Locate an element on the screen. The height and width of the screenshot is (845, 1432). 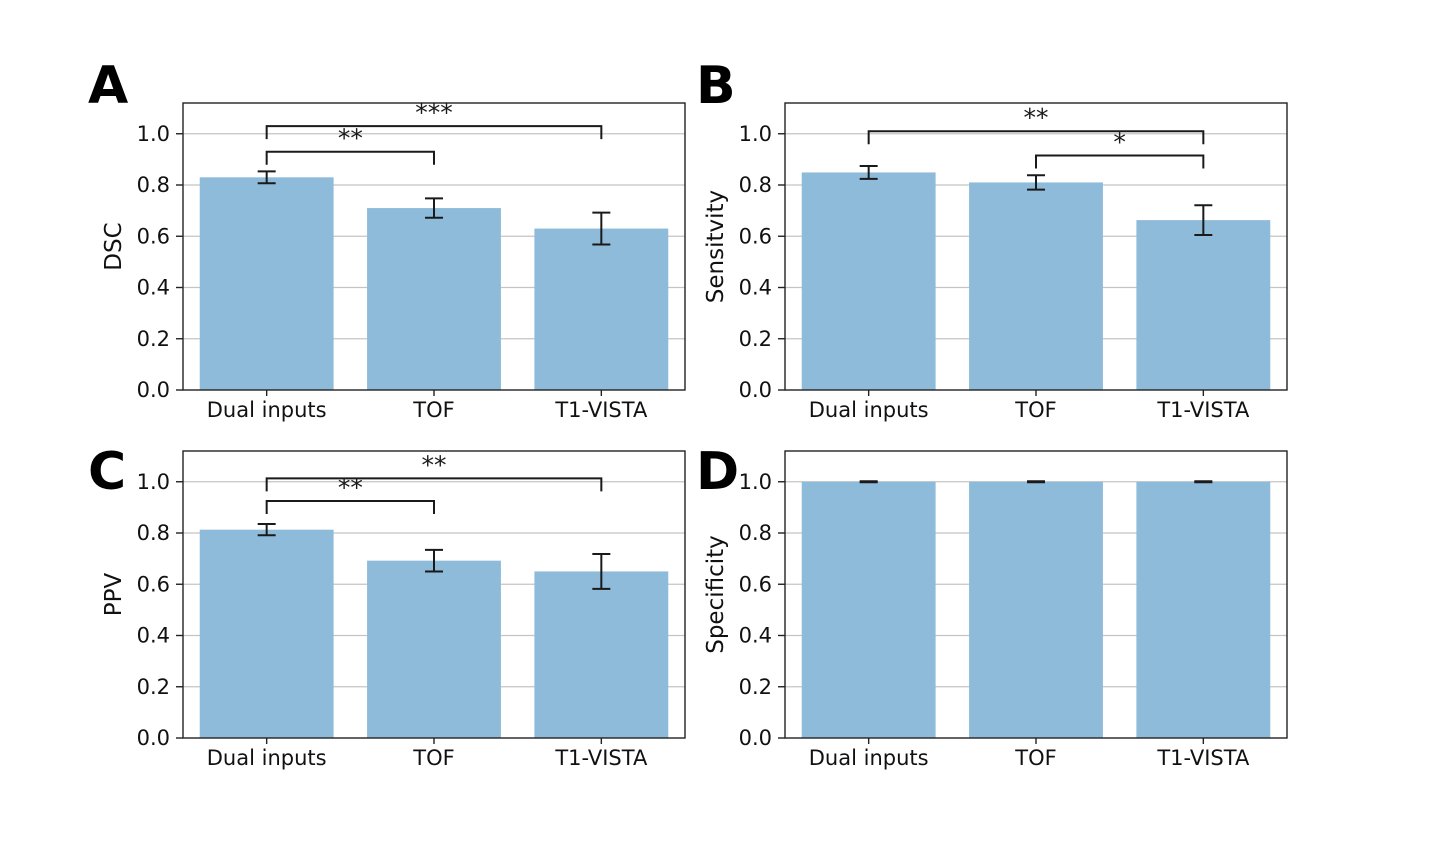
significance-stars: *** is located at coordinates (434, 112).